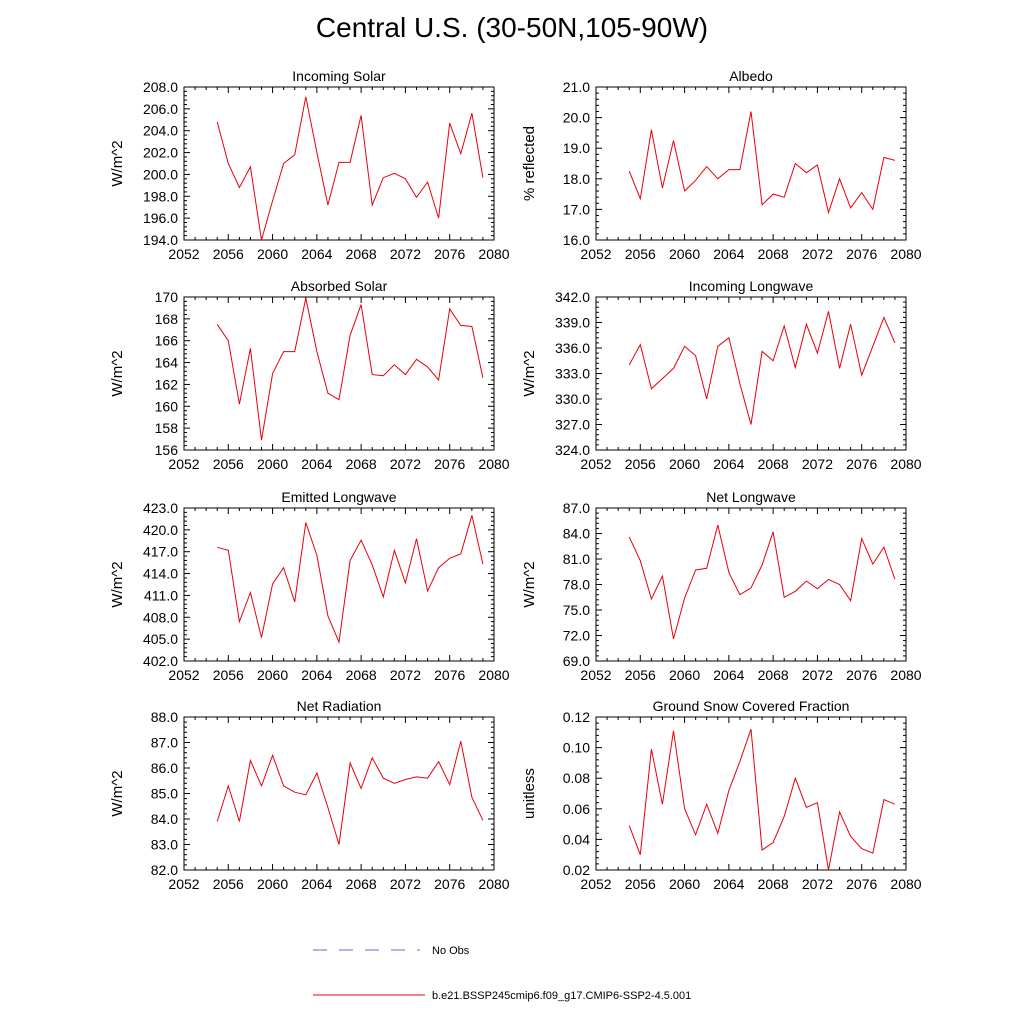  I want to click on y-axis-label: % reflected, so click(529, 163).